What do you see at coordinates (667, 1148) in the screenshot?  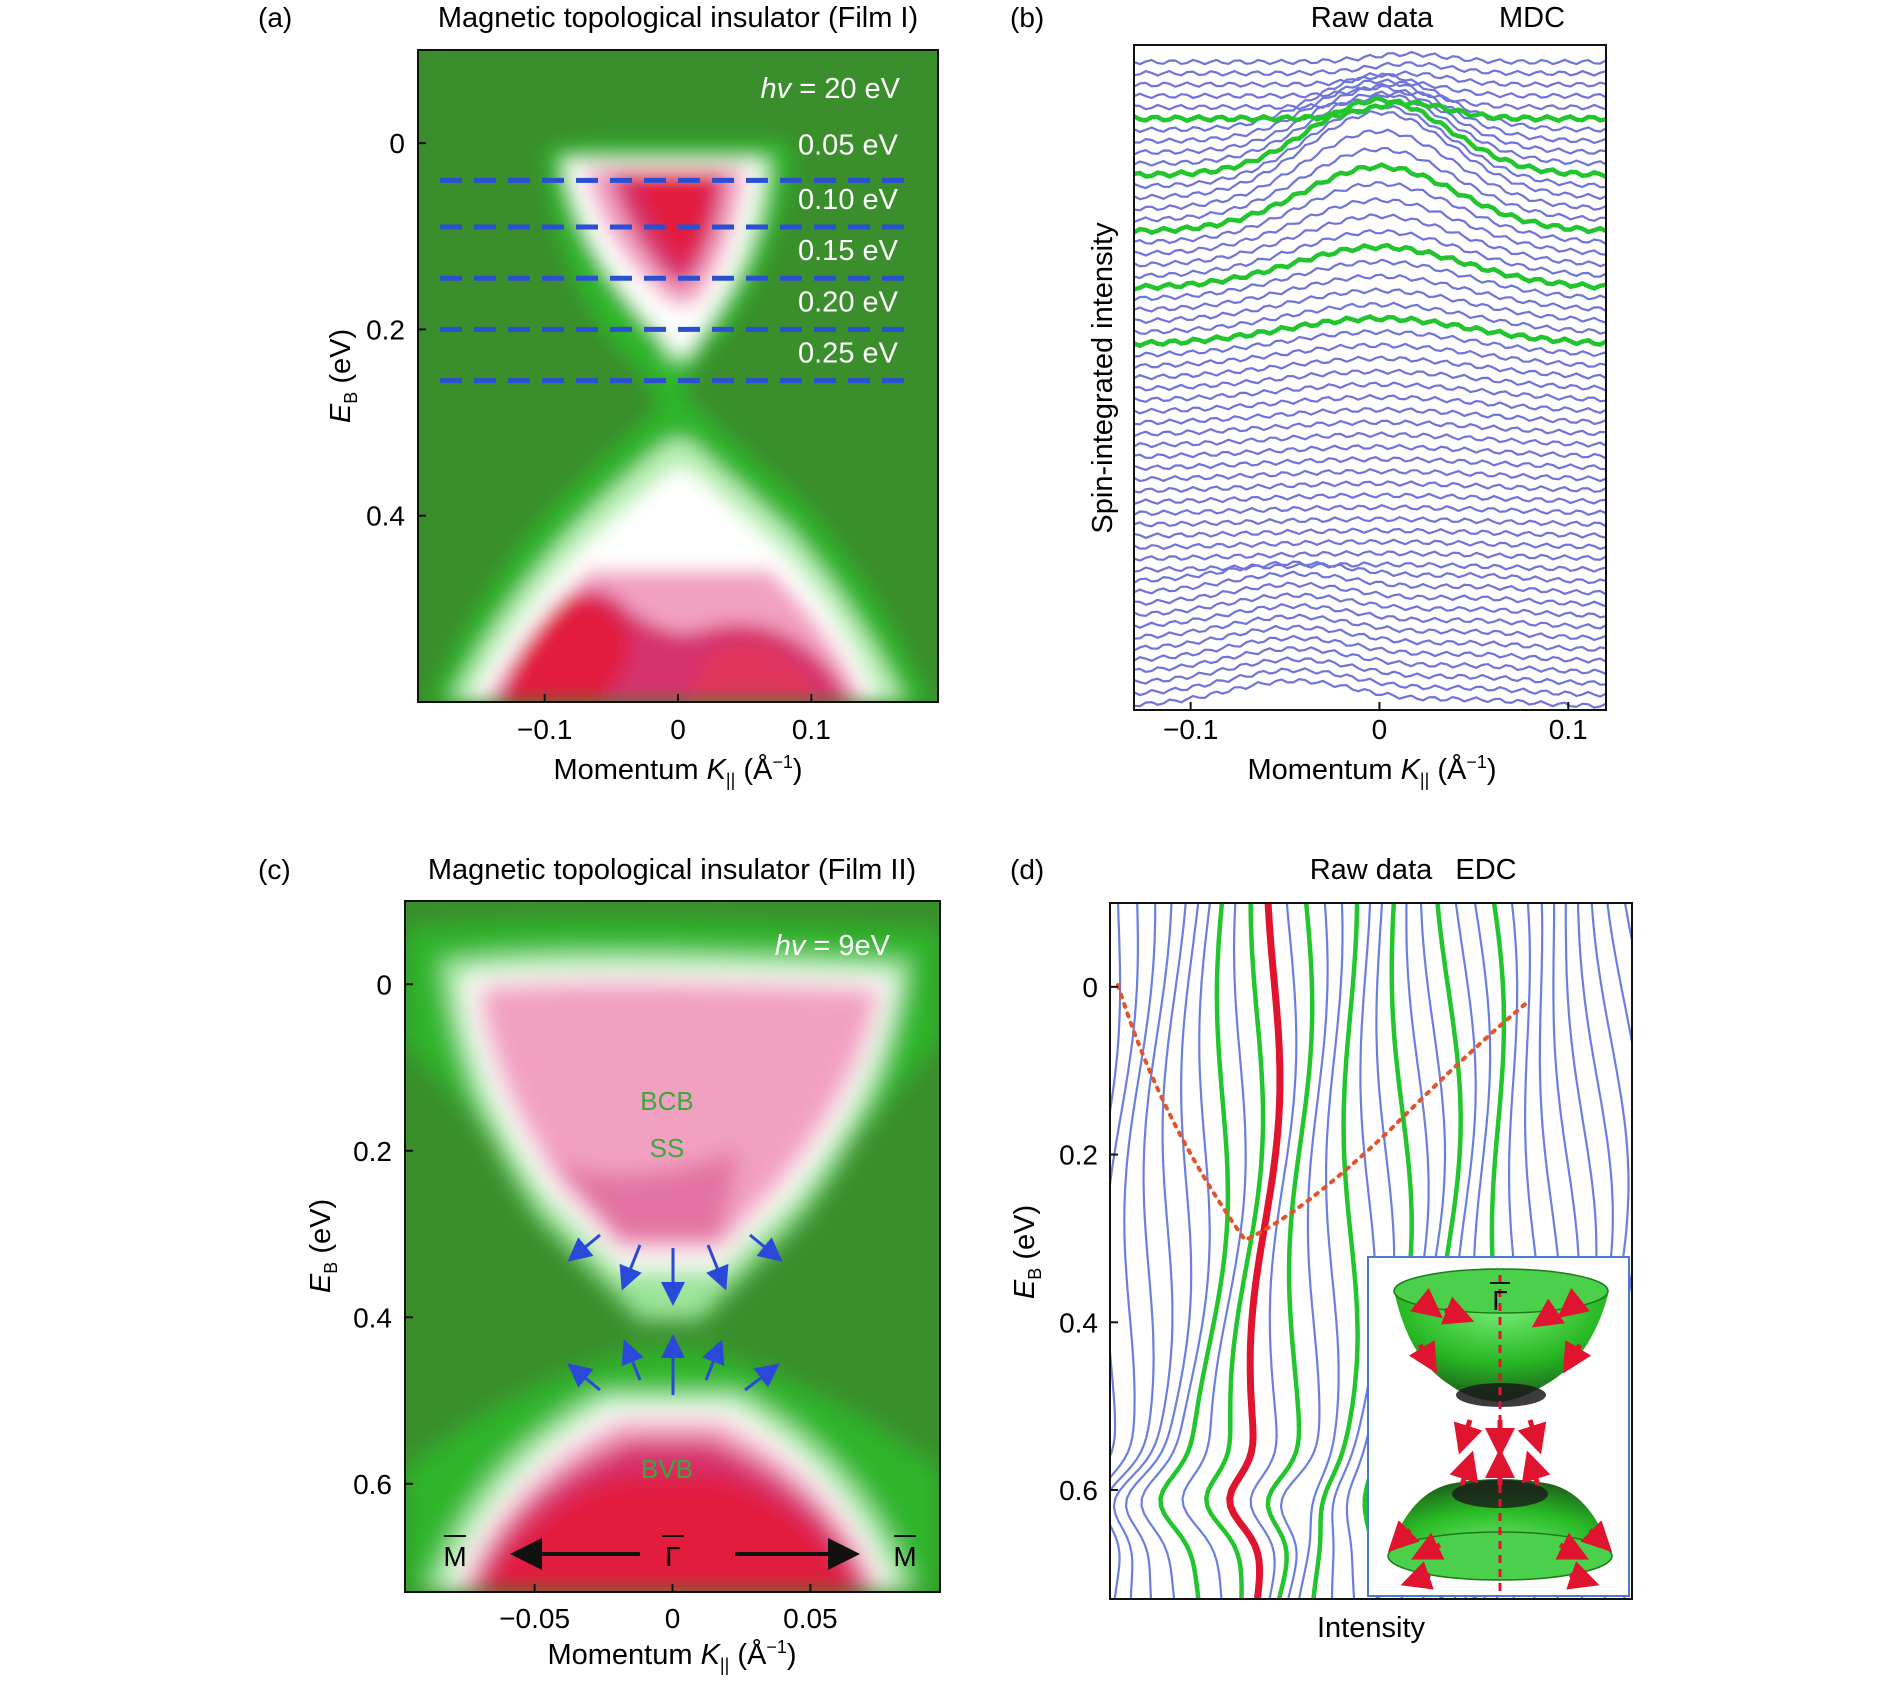 I see `panel-c-ss-label: SS` at bounding box center [667, 1148].